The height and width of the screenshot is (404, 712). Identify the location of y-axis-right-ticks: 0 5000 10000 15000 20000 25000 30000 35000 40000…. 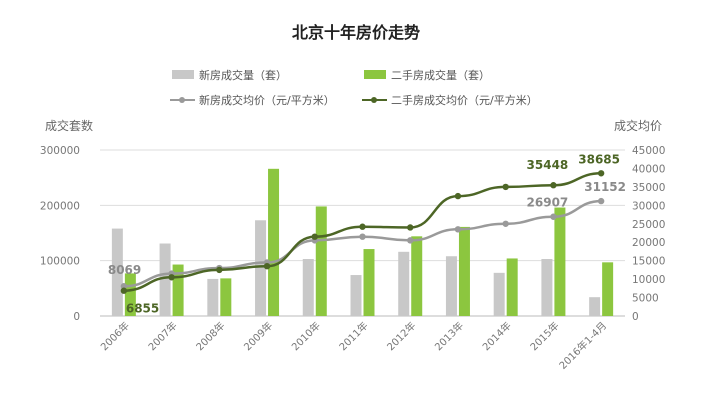
(648, 234).